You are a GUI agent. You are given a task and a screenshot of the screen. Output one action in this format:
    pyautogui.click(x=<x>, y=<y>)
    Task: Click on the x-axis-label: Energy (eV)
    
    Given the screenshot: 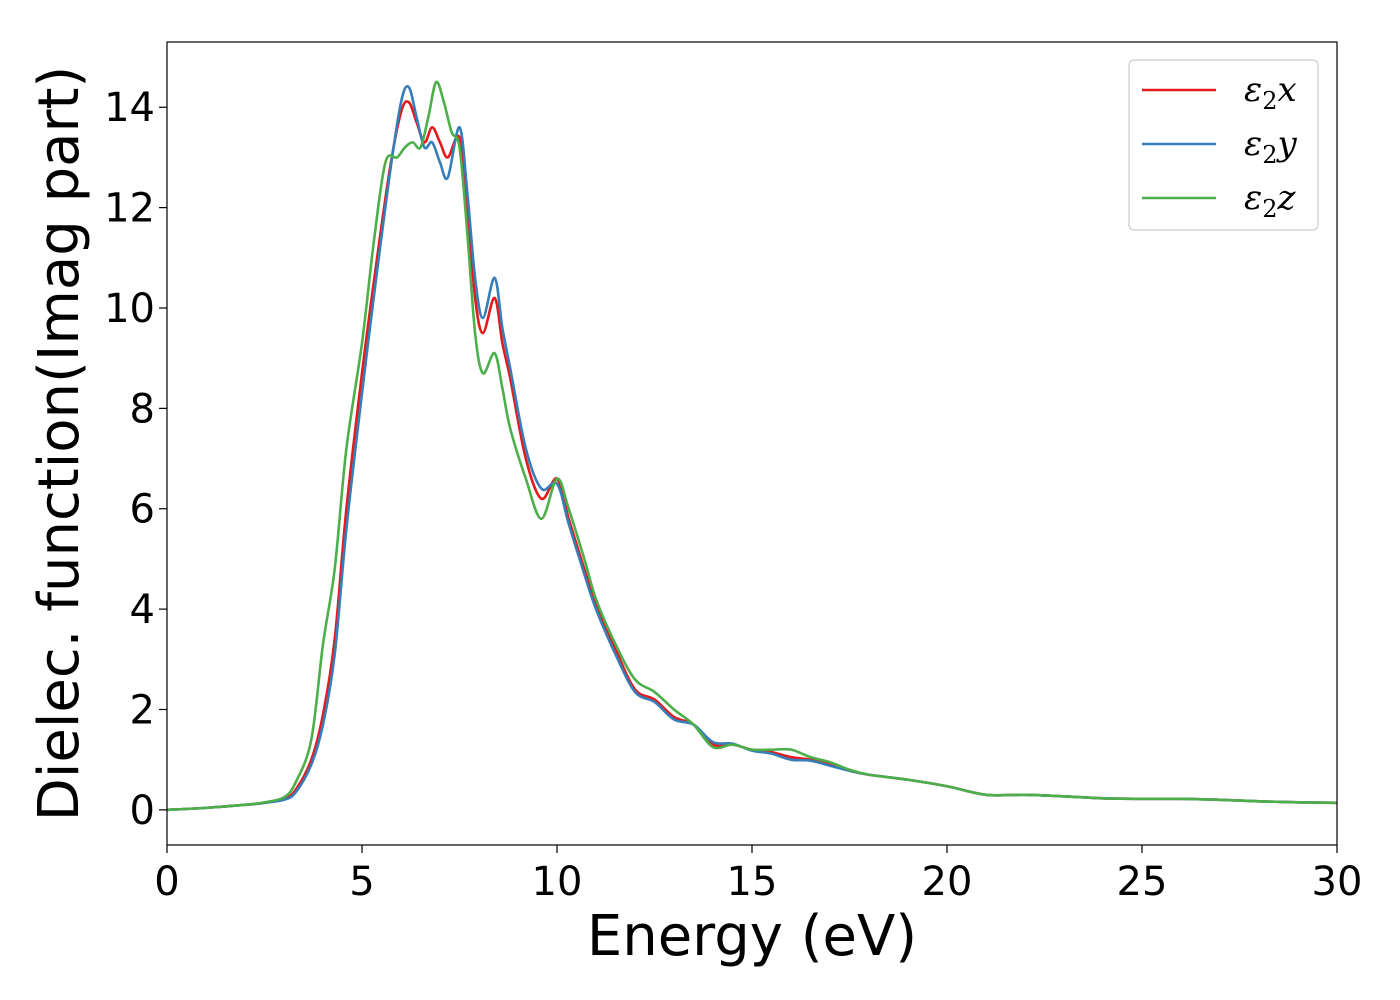 What is the action you would take?
    pyautogui.click(x=752, y=936)
    